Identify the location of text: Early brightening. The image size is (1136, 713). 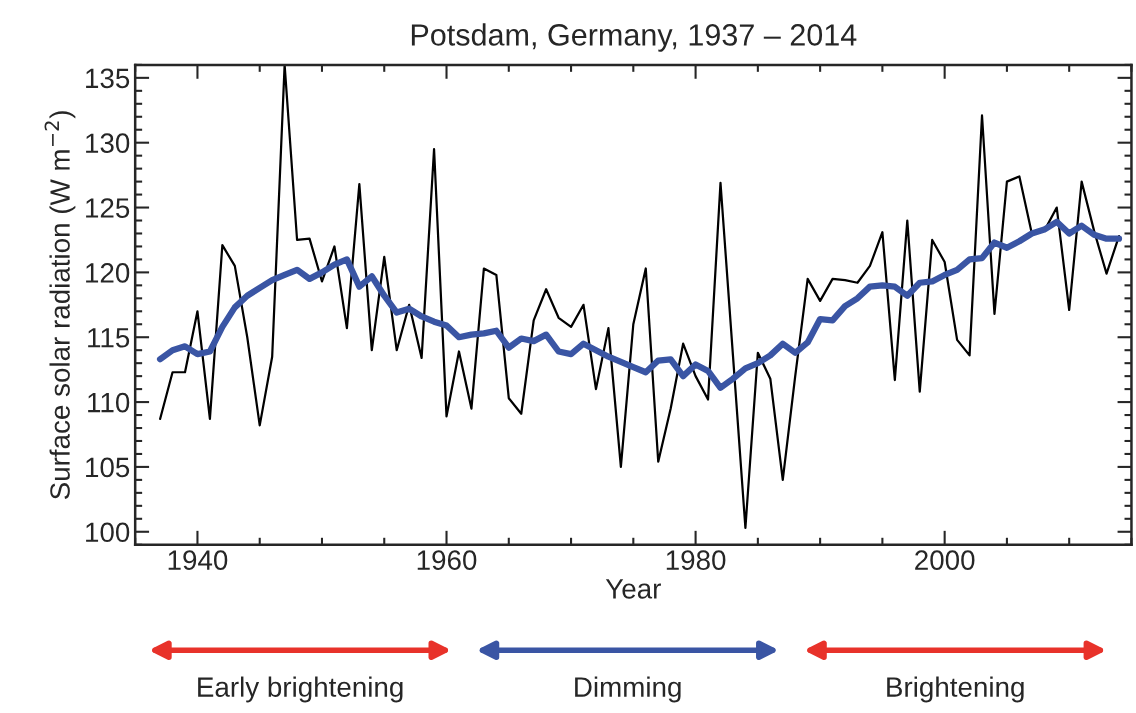
(300, 689).